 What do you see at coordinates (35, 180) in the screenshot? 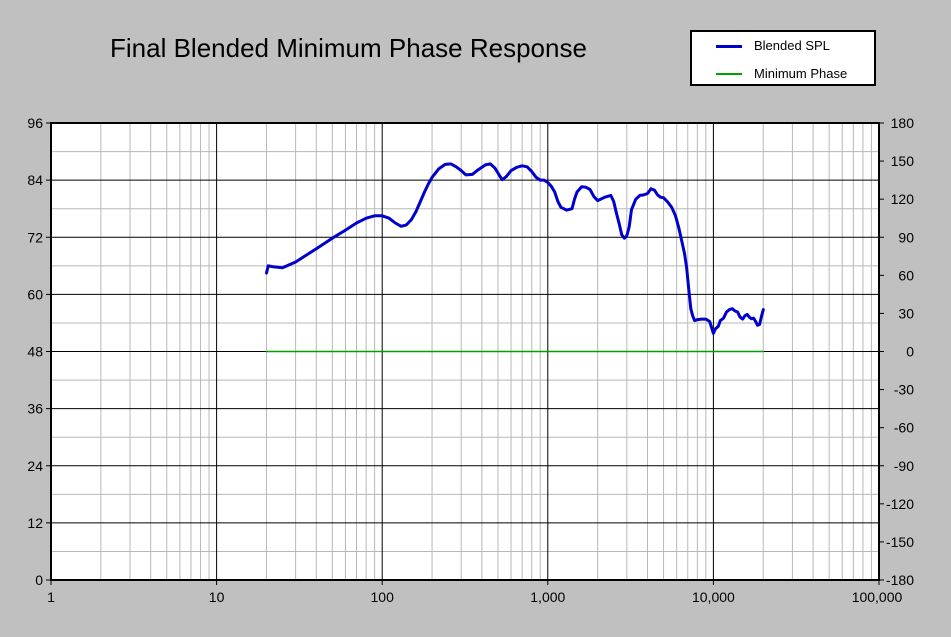
I see `y-tick-label: 84` at bounding box center [35, 180].